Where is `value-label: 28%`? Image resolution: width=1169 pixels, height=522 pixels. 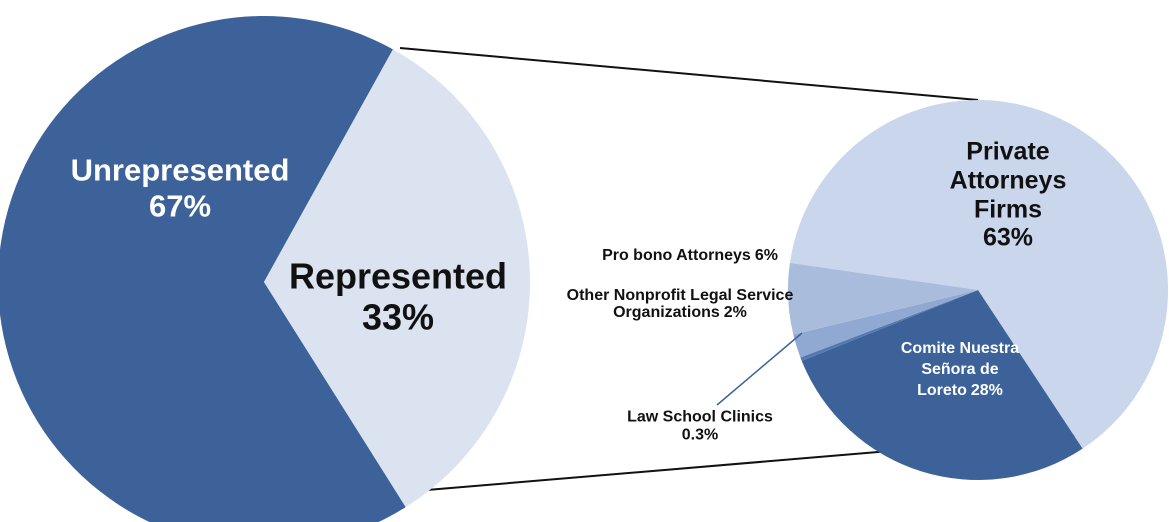
value-label: 28% is located at coordinates (986, 390).